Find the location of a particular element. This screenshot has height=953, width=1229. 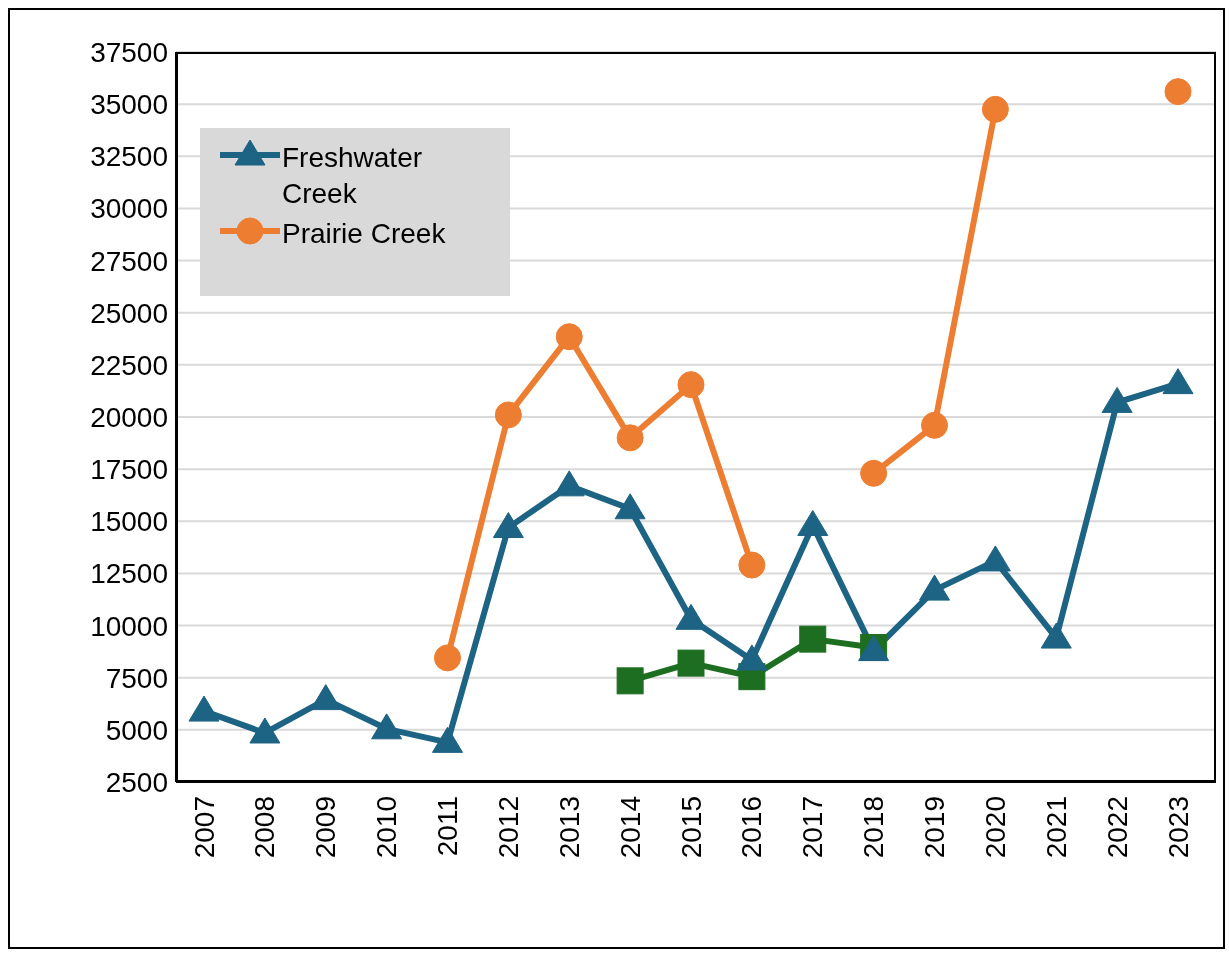

y-tick-label: 32500 is located at coordinates (129, 157).